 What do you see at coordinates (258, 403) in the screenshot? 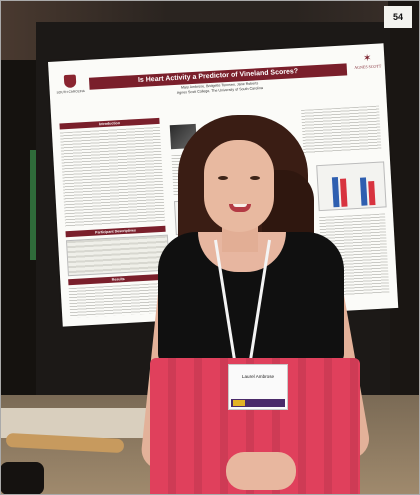
I see `badge-footer` at bounding box center [258, 403].